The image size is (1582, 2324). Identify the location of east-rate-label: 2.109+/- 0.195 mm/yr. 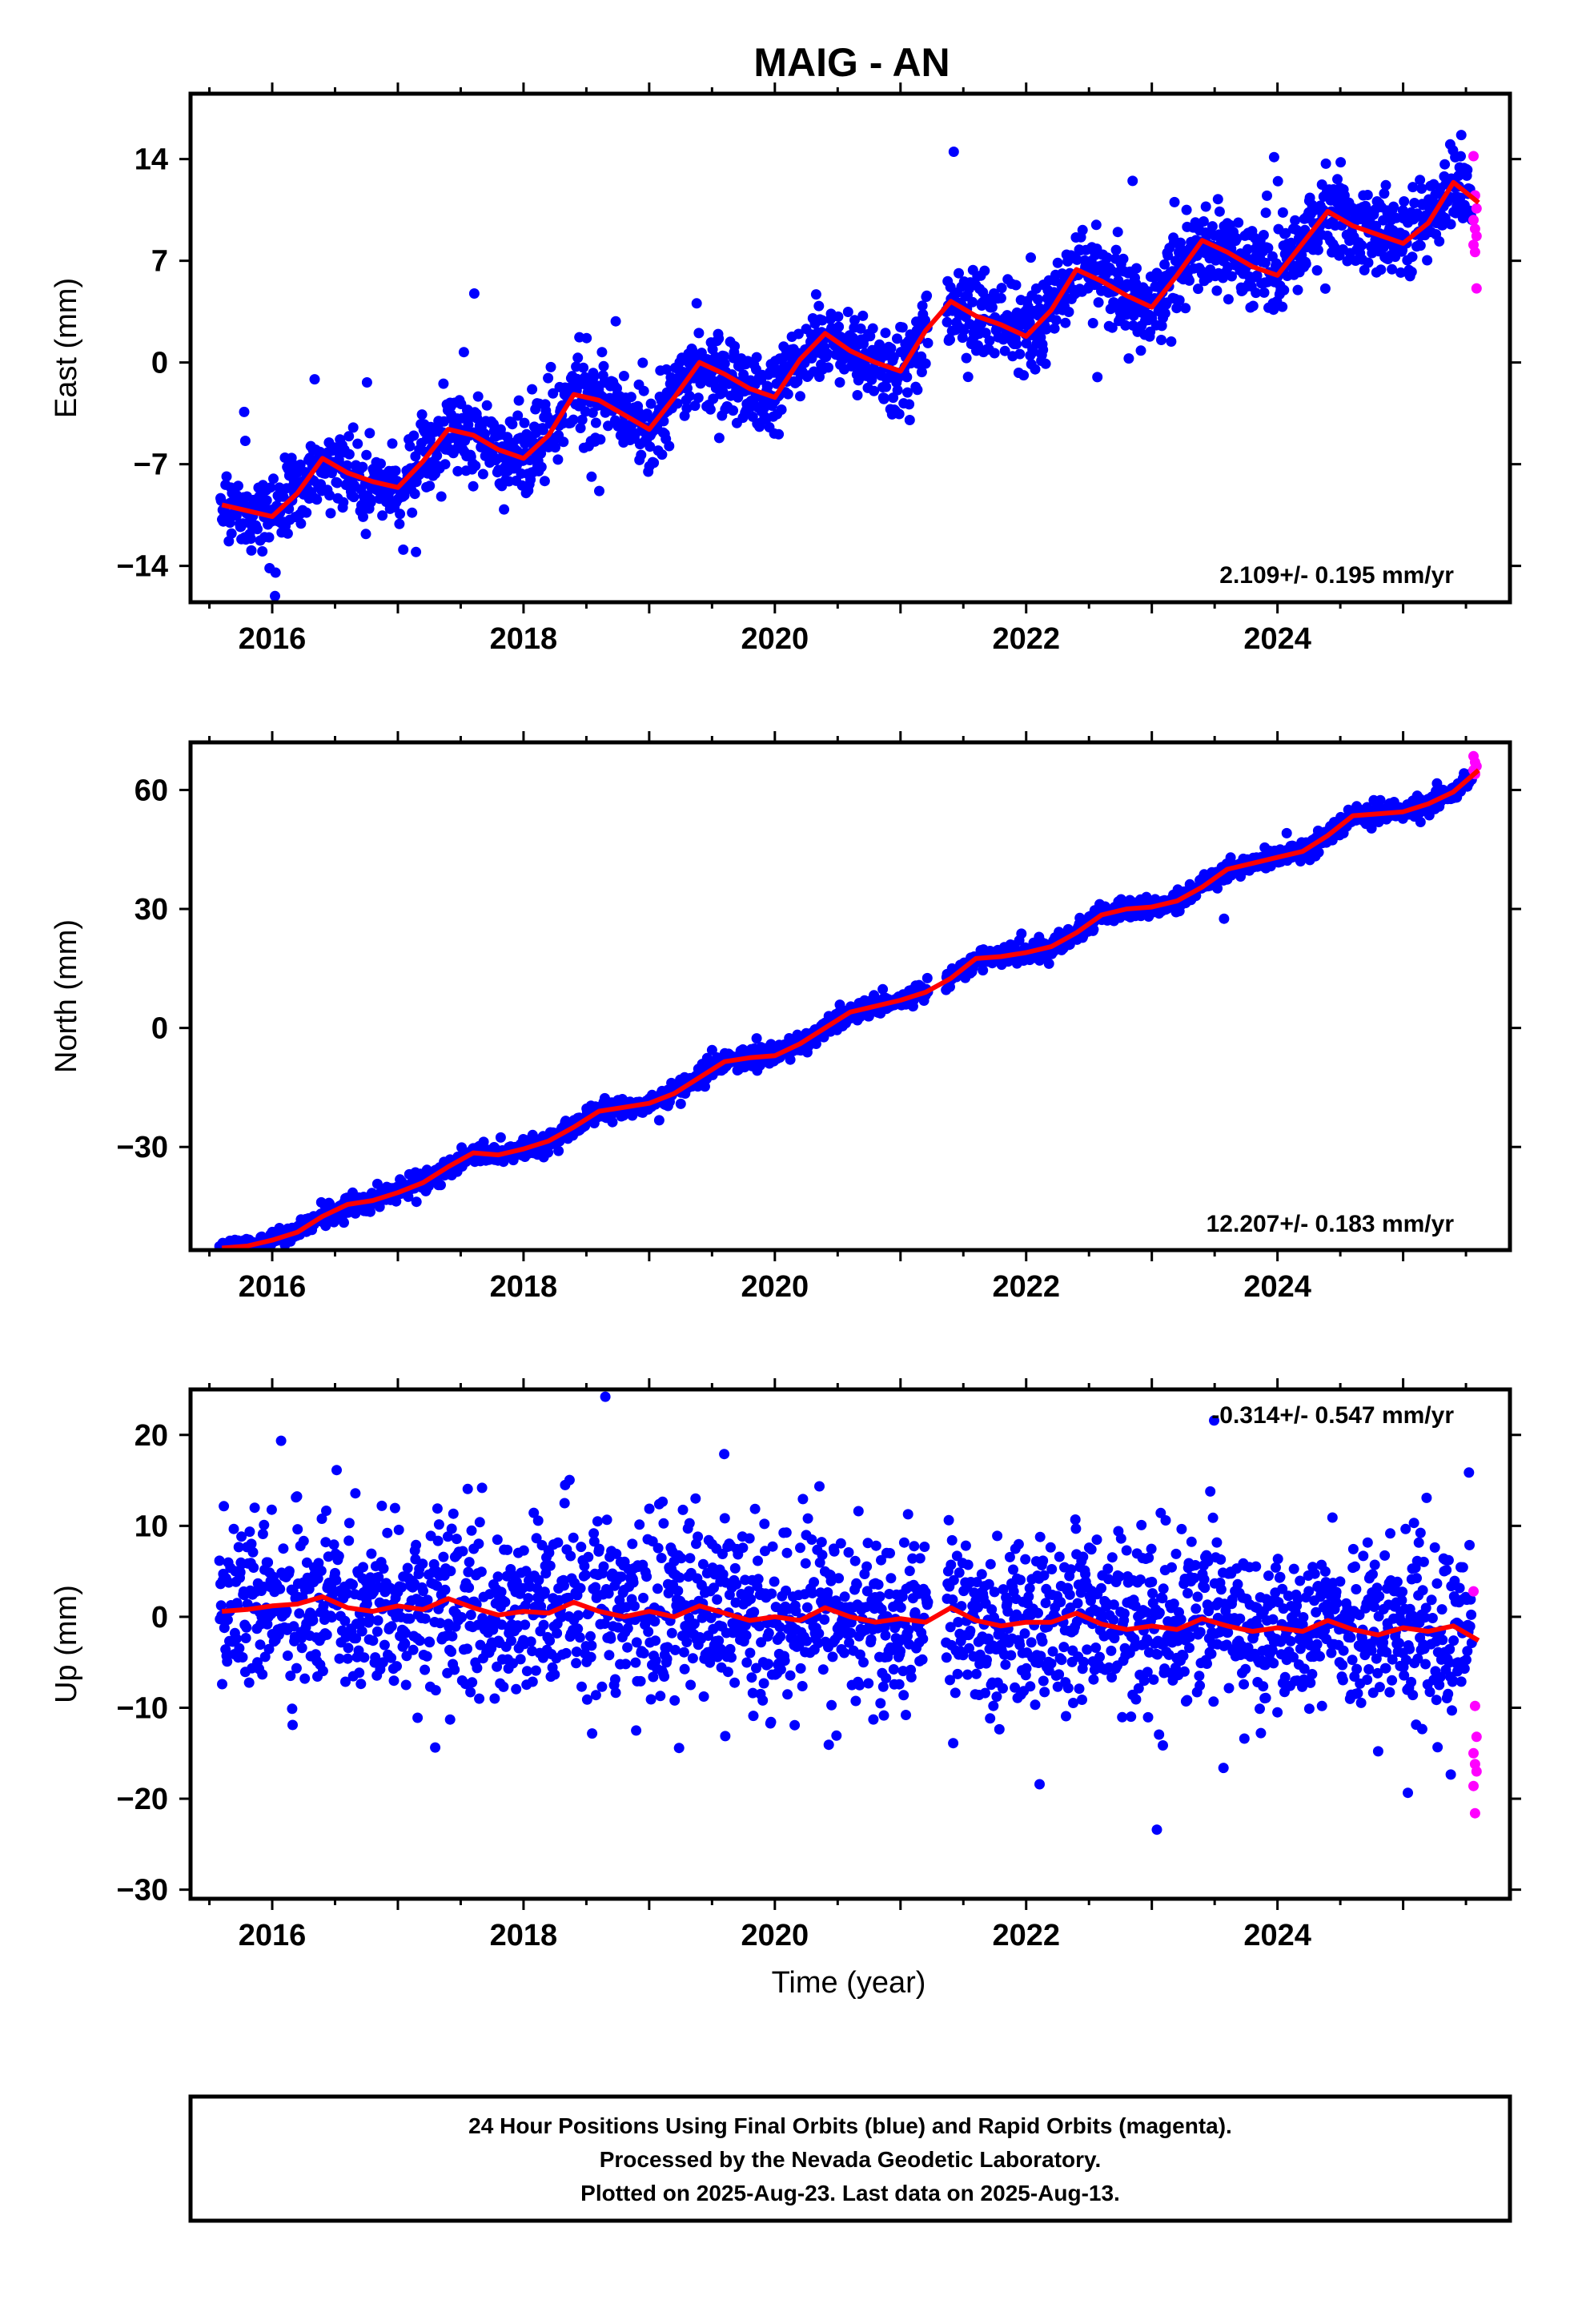
(1336, 575).